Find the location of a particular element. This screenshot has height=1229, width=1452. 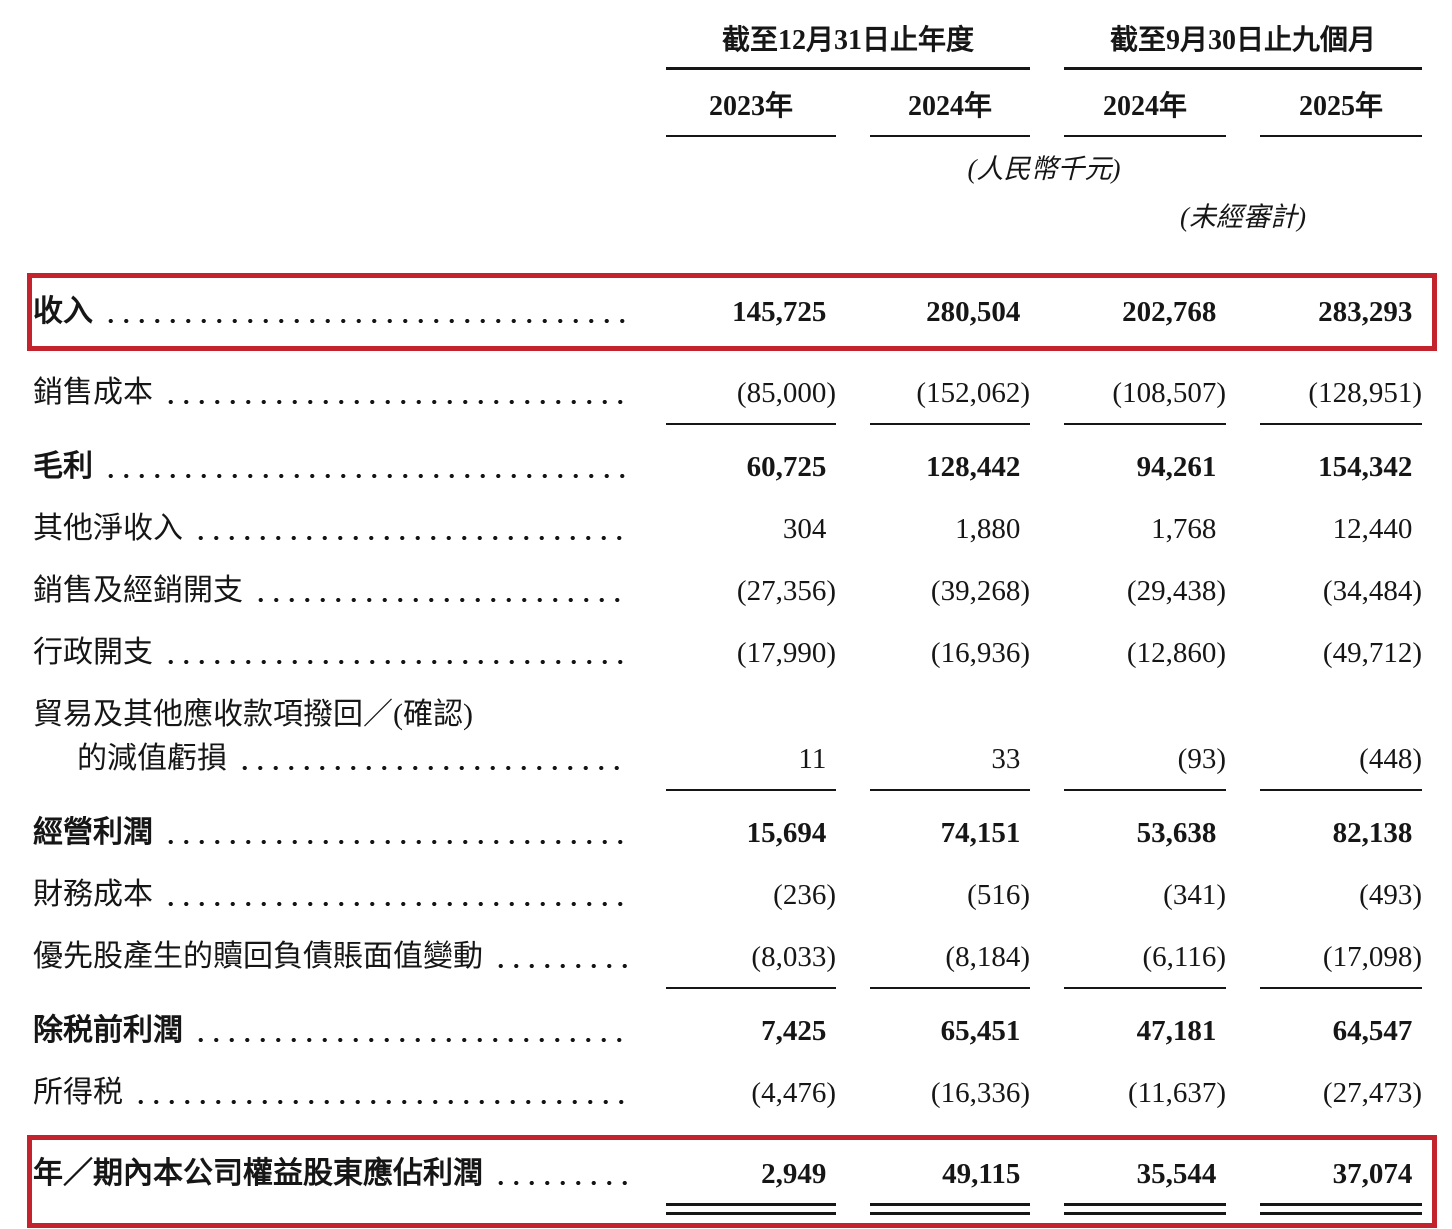

value-2023: 7,425) is located at coordinates (794, 1031).